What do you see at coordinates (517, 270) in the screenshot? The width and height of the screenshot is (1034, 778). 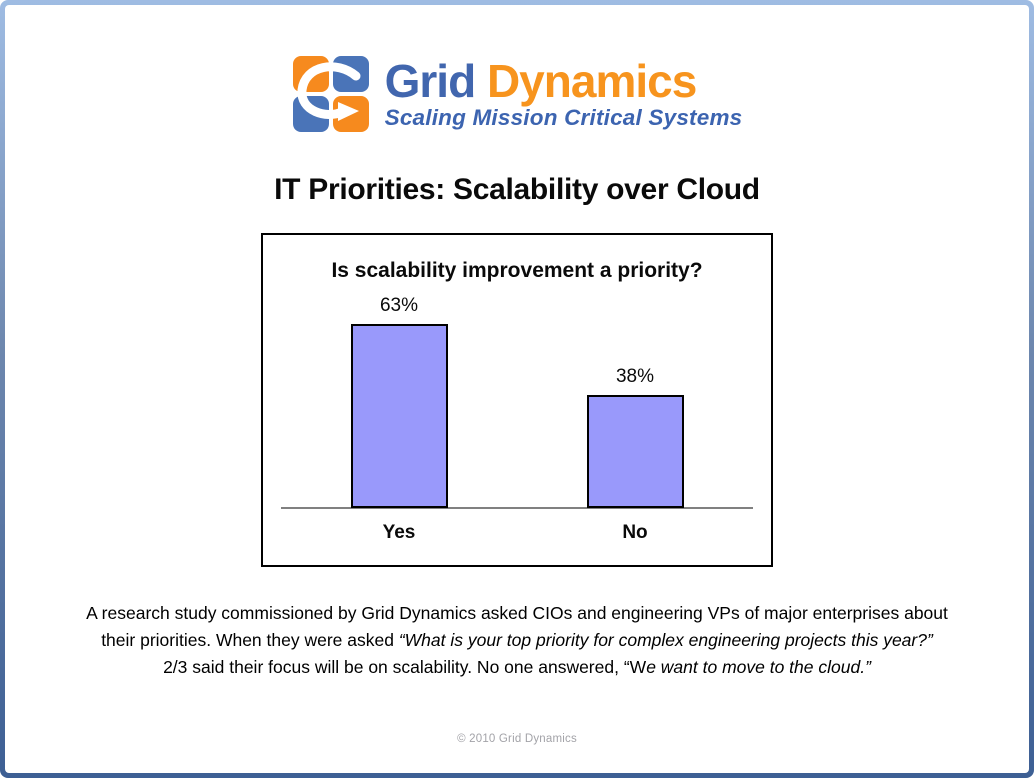 I see `chart-title: Is scalability improvement a priority?` at bounding box center [517, 270].